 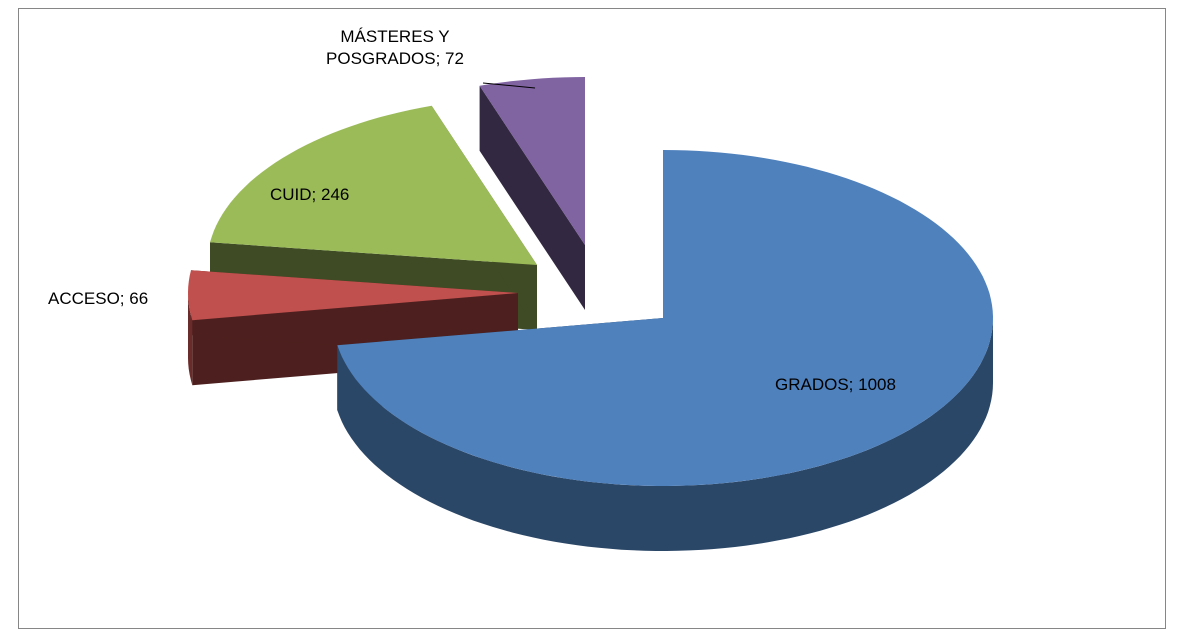 I want to click on data-label: CUID; 246, so click(x=310, y=194).